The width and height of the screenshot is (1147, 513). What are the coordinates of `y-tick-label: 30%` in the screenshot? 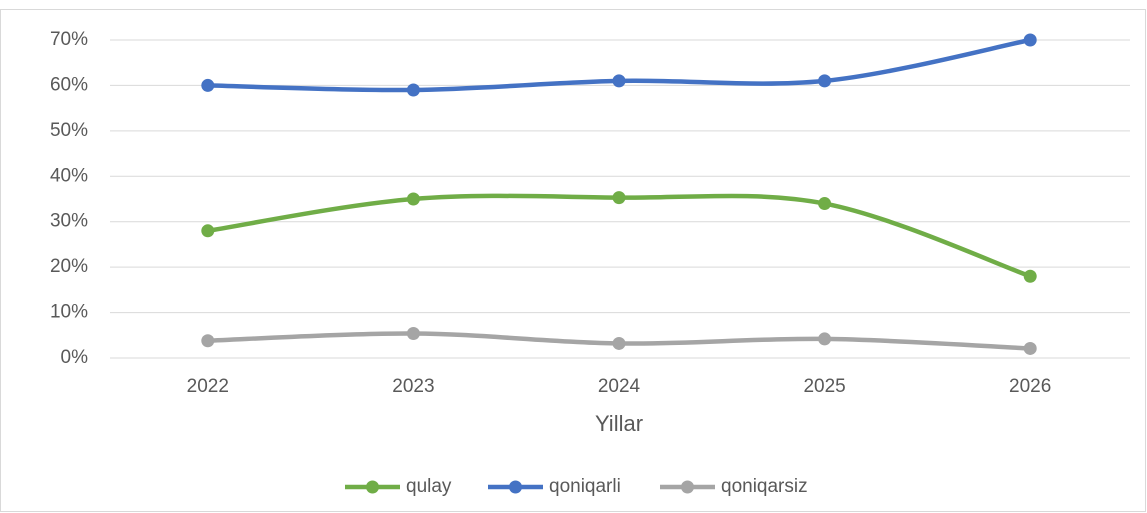 It's located at (69, 221).